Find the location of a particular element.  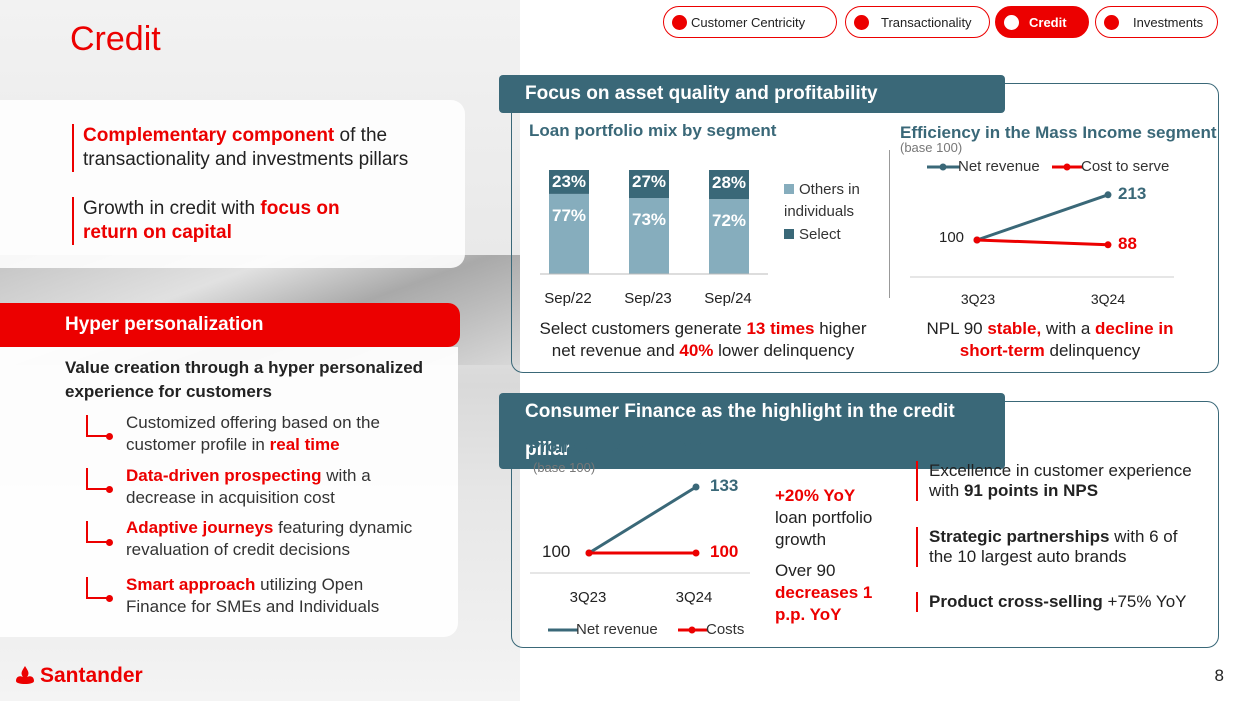

loan-growth-note: +20% YoY loan portfolio growth is located at coordinates (824, 517).